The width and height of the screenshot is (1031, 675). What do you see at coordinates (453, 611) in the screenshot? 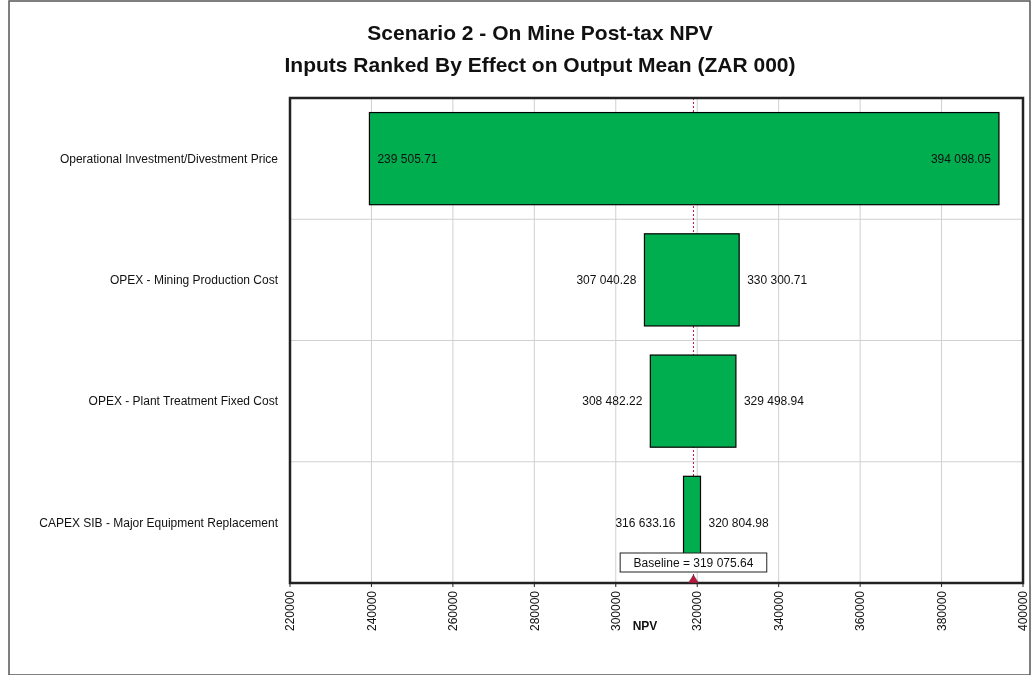
I see `x-tick-label: 260000` at bounding box center [453, 611].